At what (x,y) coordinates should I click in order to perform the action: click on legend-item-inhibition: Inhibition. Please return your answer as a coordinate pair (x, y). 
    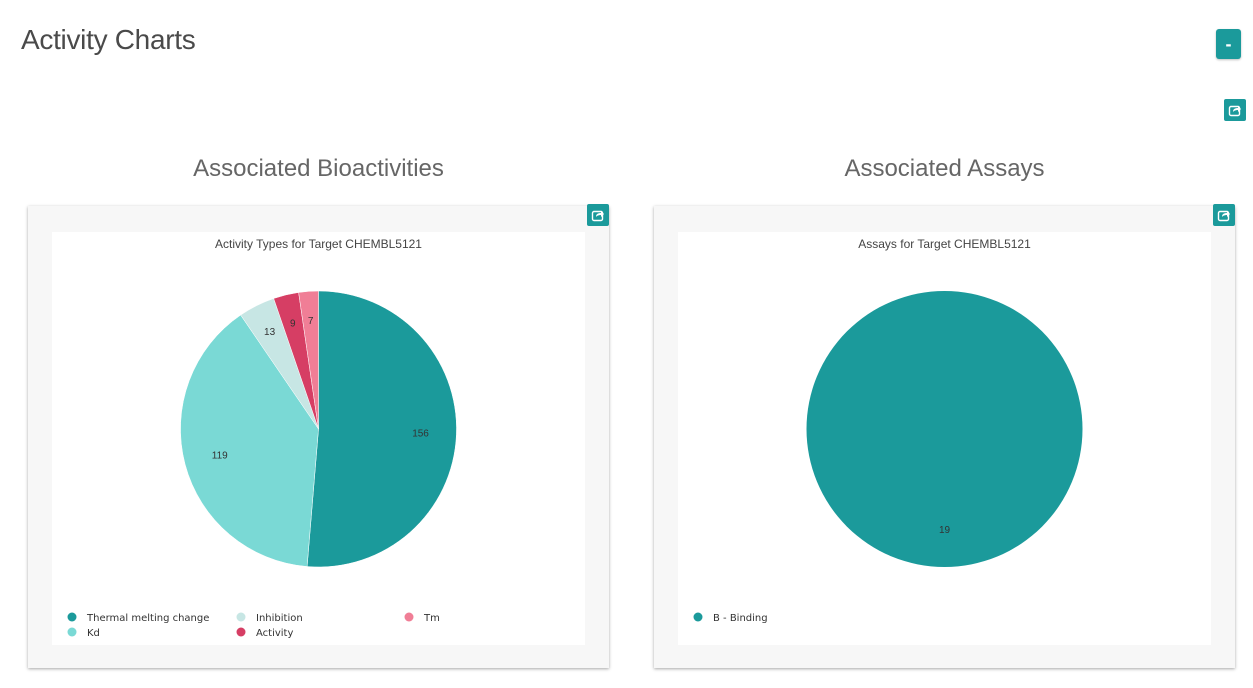
    Looking at the image, I should click on (269, 618).